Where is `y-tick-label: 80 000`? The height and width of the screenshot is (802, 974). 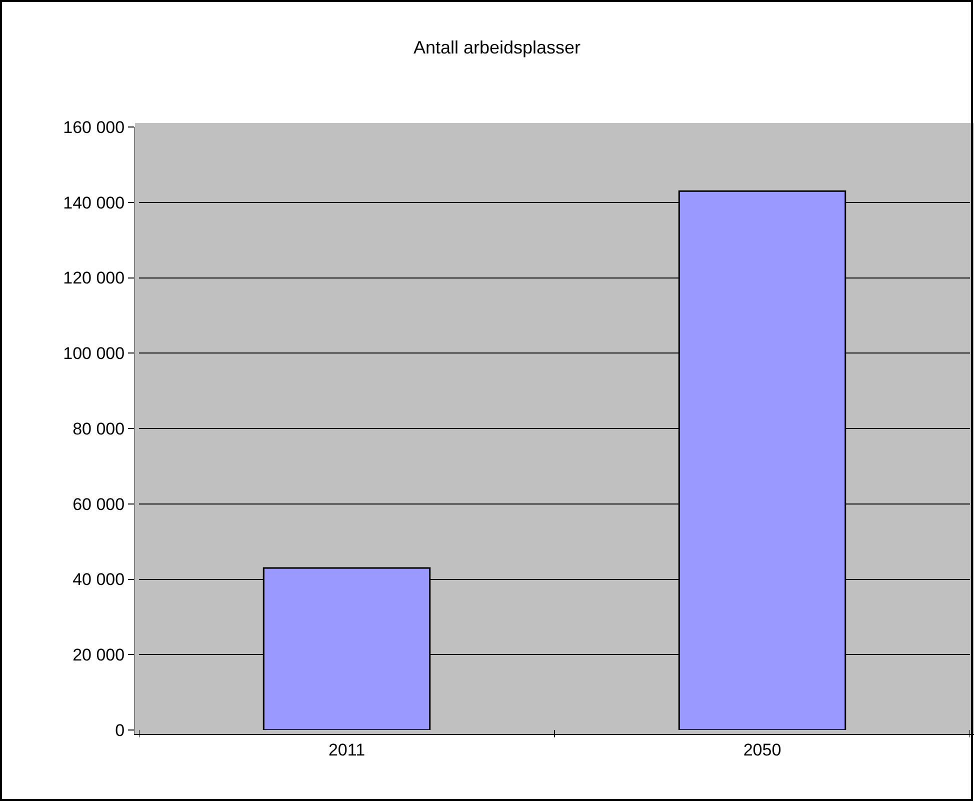
y-tick-label: 80 000 is located at coordinates (98, 428).